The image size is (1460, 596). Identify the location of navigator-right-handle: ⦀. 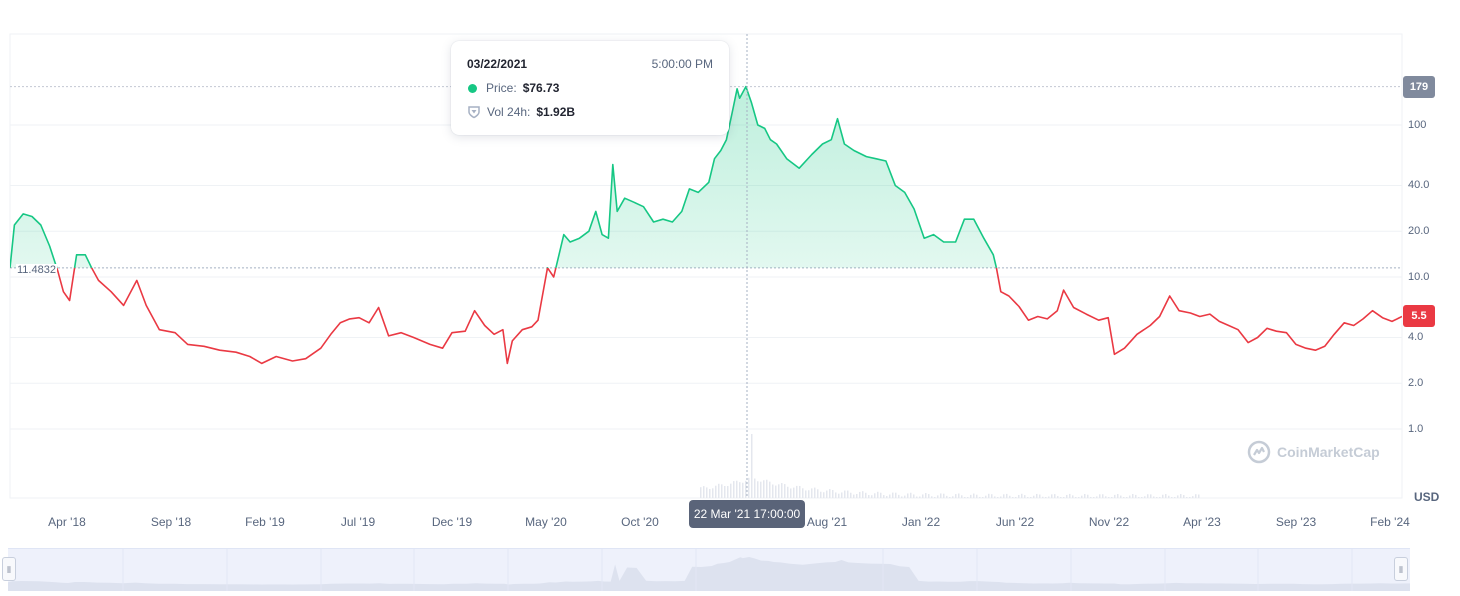
(1401, 569).